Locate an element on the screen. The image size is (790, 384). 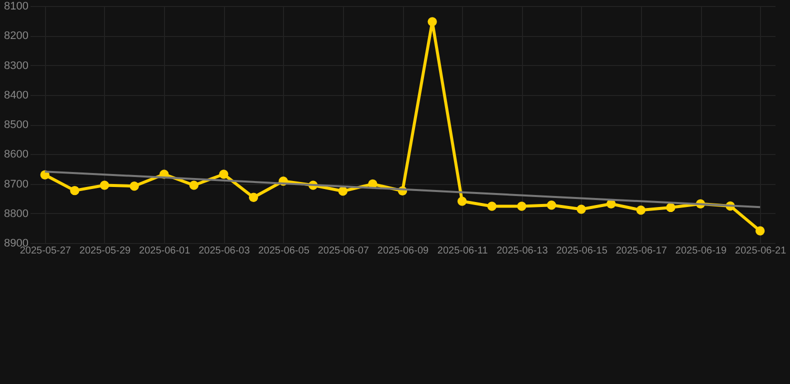
y-tick-label: 8800 is located at coordinates (16, 214).